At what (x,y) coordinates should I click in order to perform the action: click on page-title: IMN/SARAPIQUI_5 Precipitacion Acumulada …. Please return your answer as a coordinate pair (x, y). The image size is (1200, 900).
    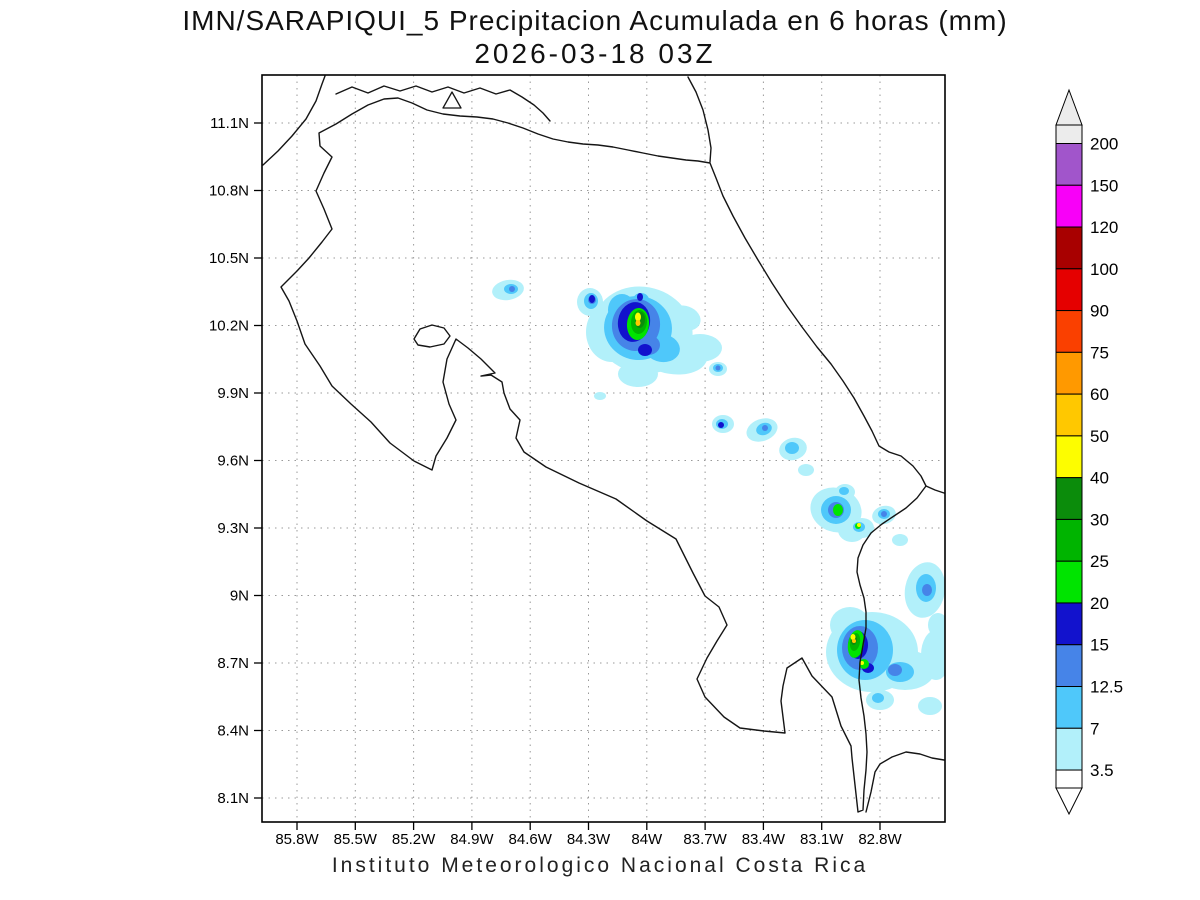
    Looking at the image, I should click on (595, 20).